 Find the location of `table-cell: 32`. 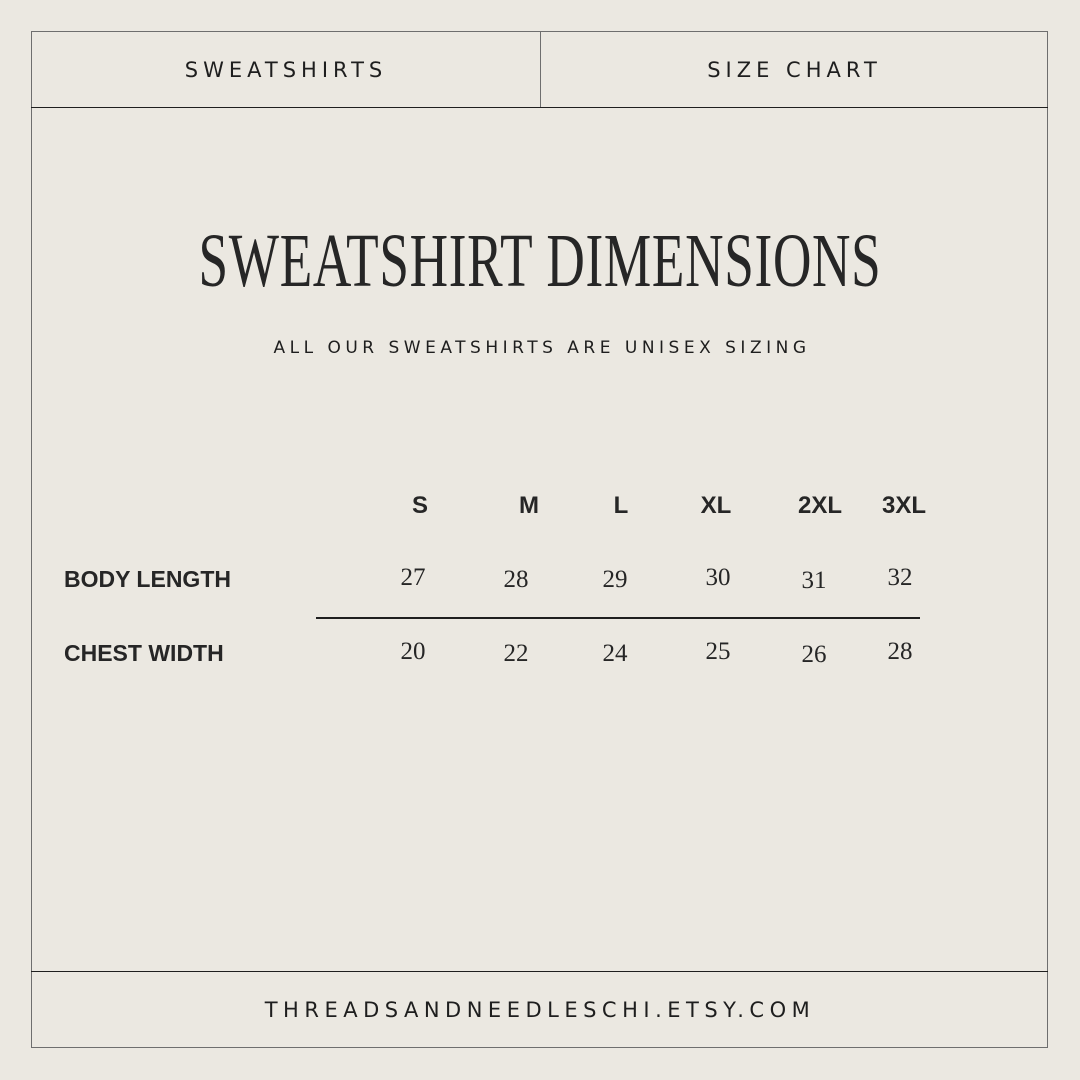

table-cell: 32 is located at coordinates (900, 577).